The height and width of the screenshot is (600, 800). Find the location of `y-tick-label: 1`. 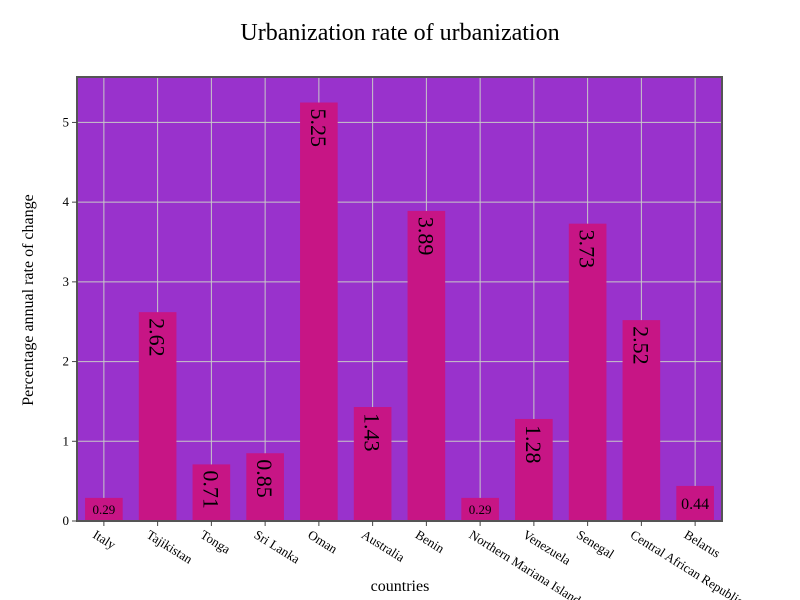

y-tick-label: 1 is located at coordinates (66, 440).